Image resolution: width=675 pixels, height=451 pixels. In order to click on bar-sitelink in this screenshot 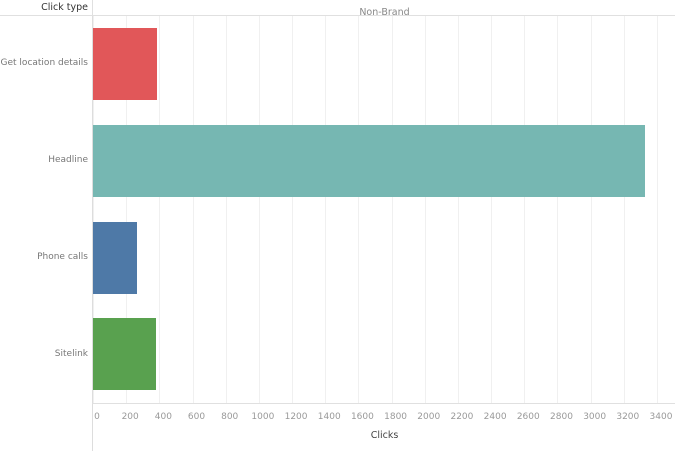, I will do `click(125, 354)`.